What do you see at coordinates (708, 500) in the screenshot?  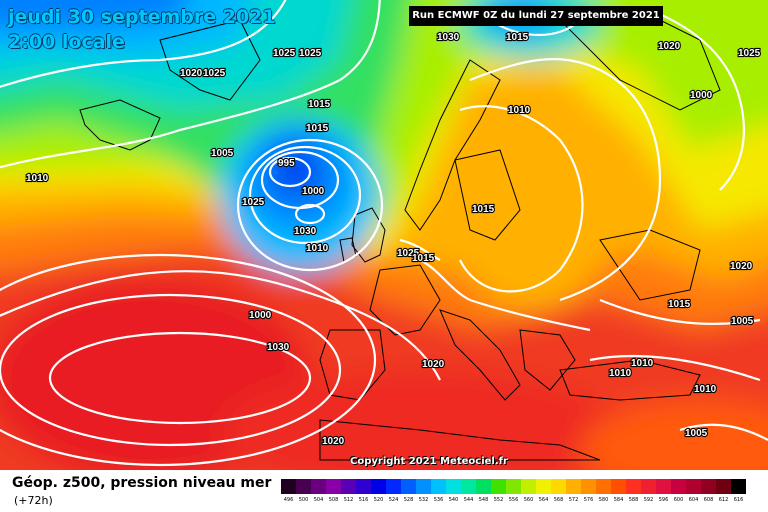 I see `color-scale-tick: 608` at bounding box center [708, 500].